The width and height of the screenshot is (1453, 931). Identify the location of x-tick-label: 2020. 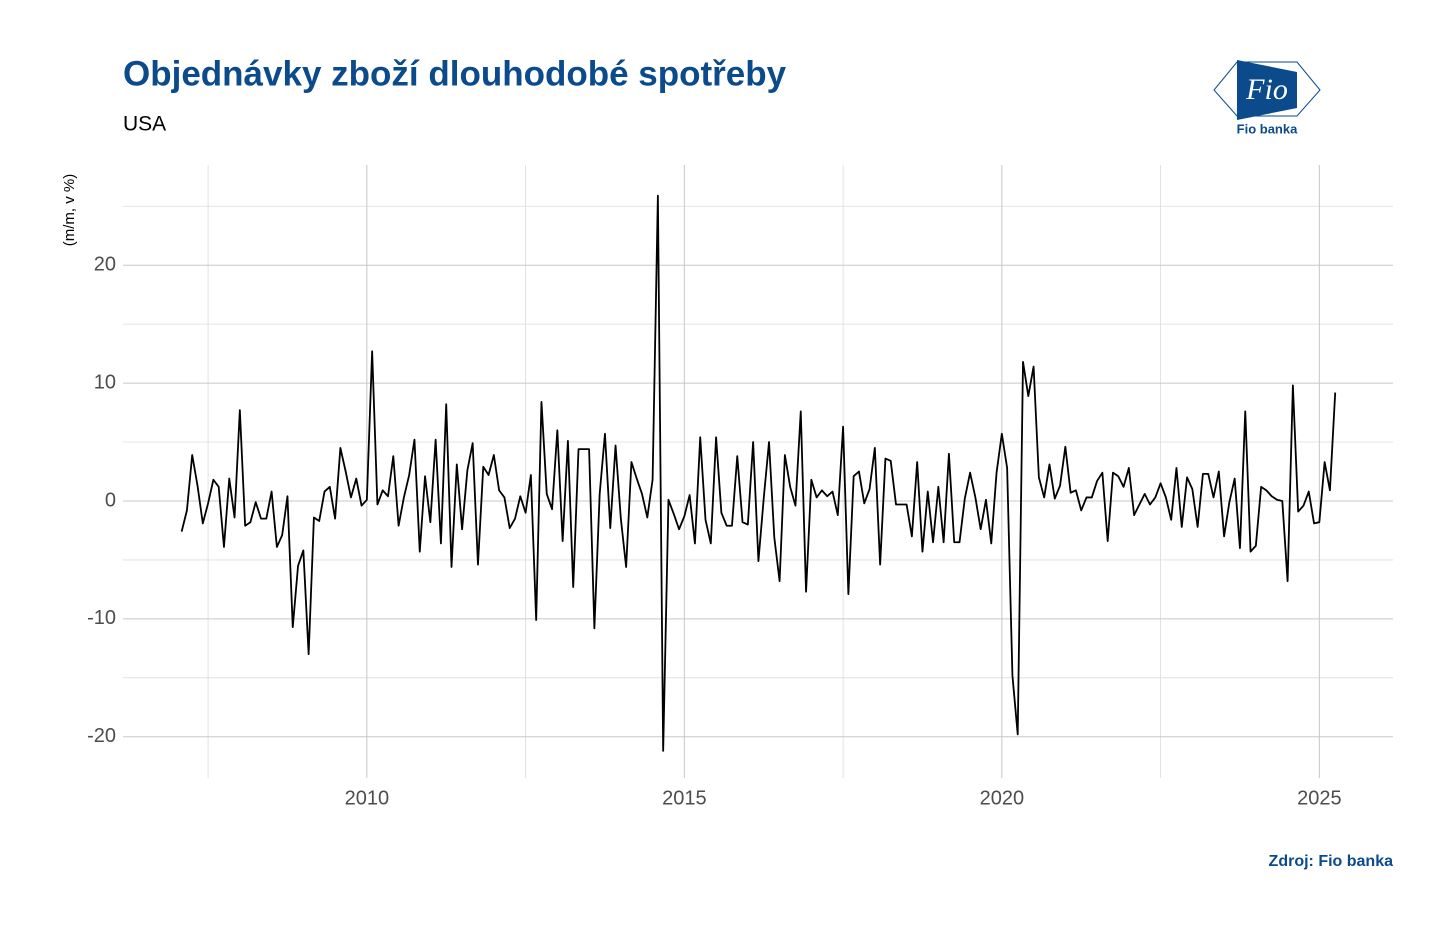
(1002, 798).